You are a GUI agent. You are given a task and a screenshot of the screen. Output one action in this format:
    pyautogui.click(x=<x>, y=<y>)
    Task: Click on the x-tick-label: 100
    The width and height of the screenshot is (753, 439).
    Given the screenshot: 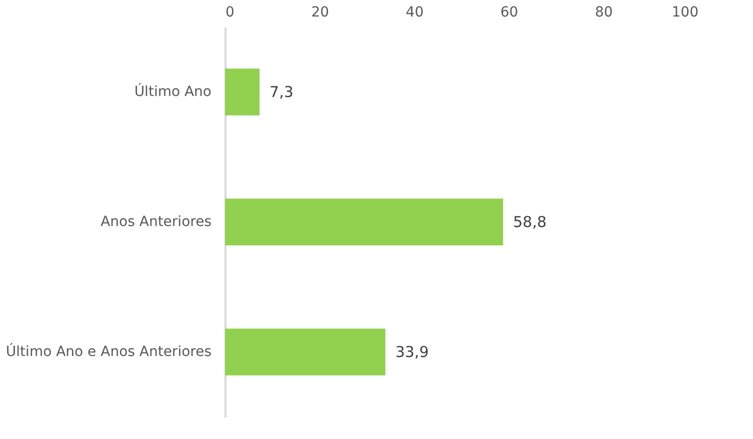 What is the action you would take?
    pyautogui.click(x=685, y=12)
    